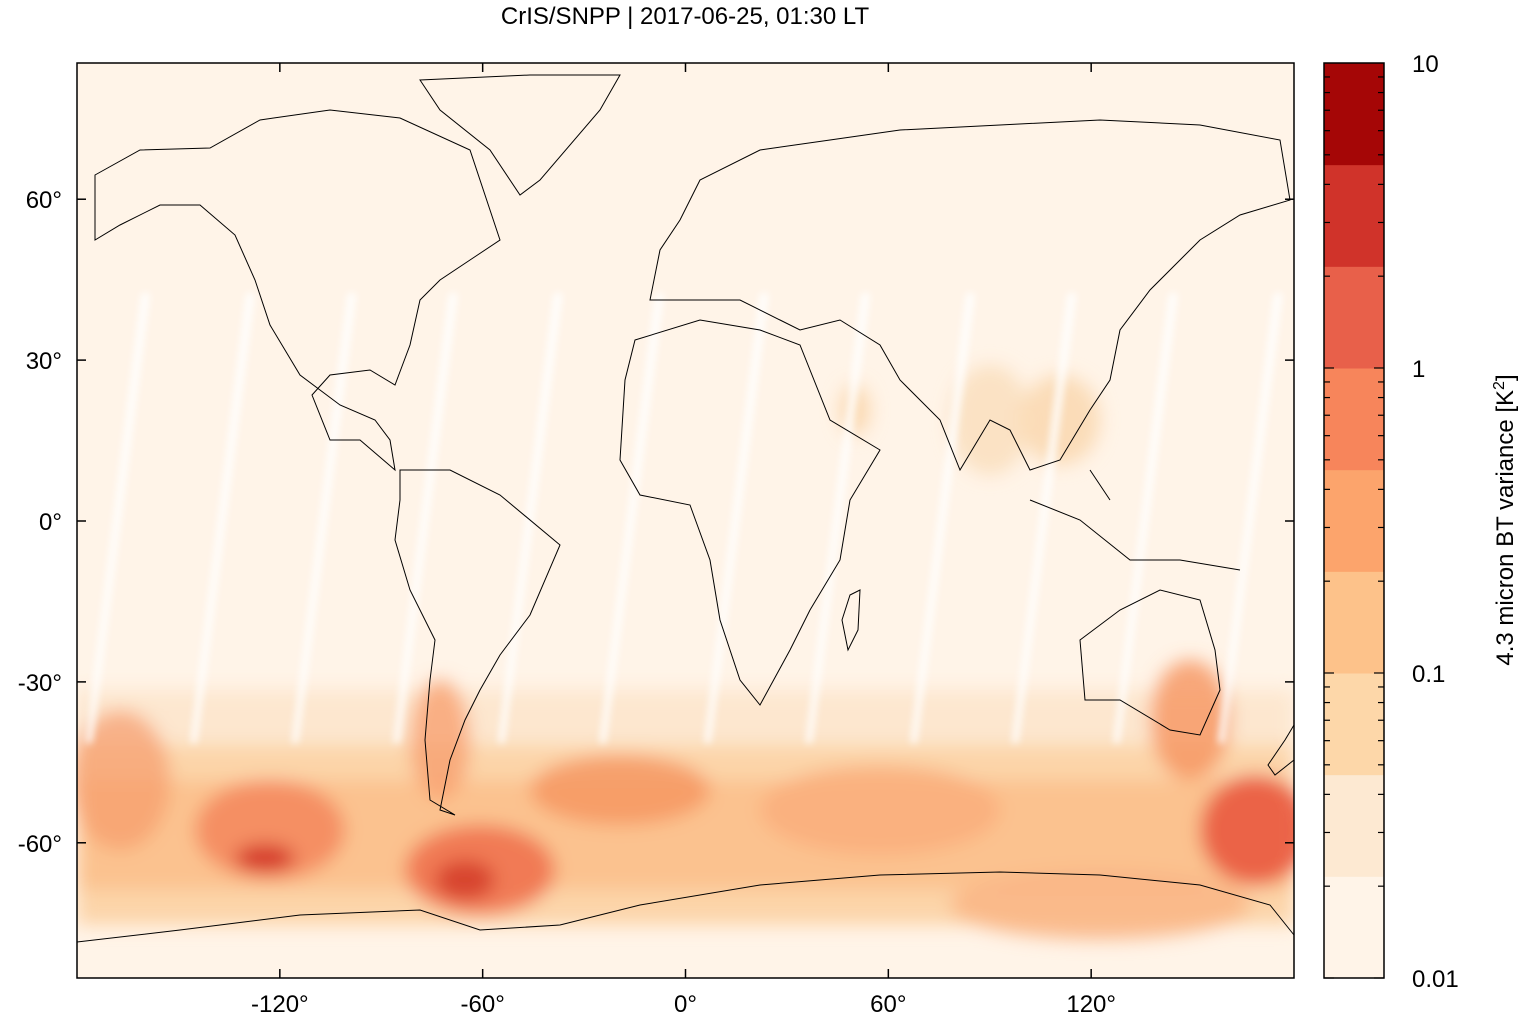 This screenshot has width=1522, height=1020. Describe the element at coordinates (1428, 674) in the screenshot. I see `colorbar-tick-label: 0.1` at that location.